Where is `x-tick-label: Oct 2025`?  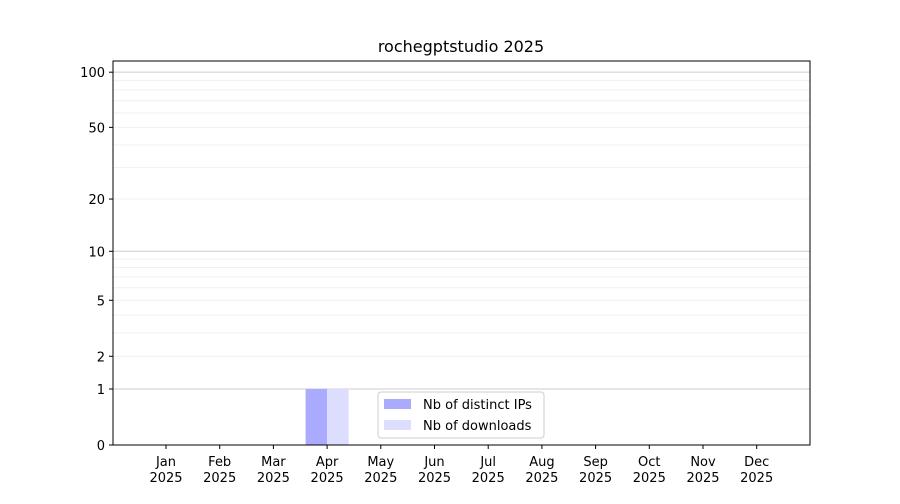
x-tick-label: Oct 2025 is located at coordinates (649, 470).